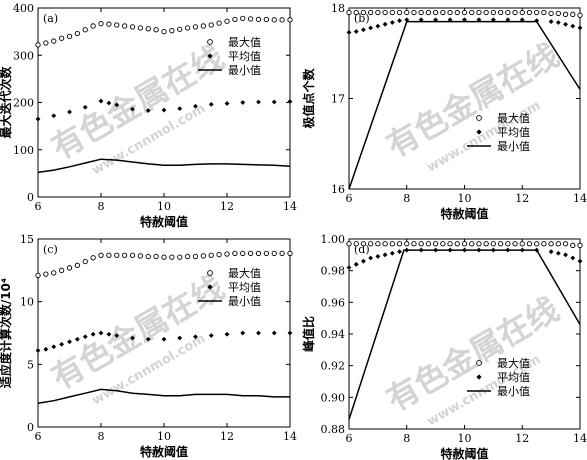 The width and height of the screenshot is (587, 460). Describe the element at coordinates (244, 301) in the screenshot. I see `legend-label: 最小值` at that location.